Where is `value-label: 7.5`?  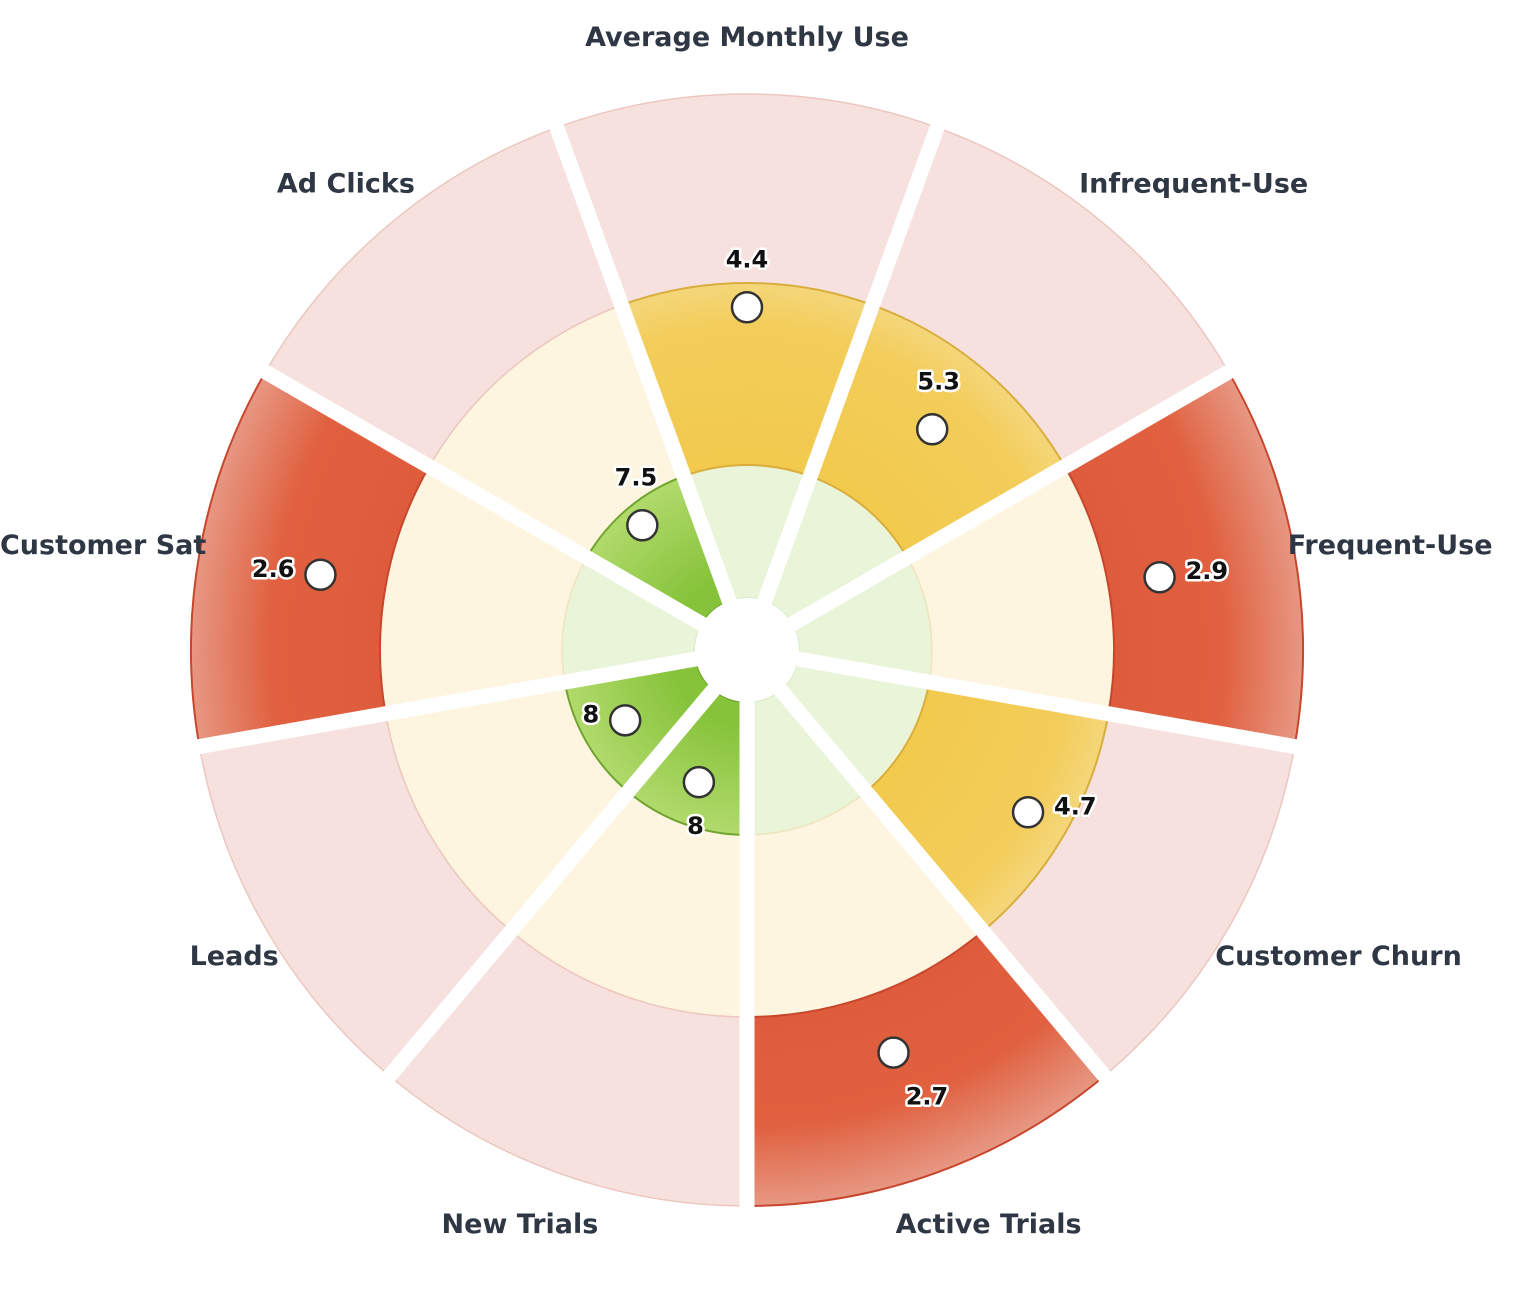 value-label: 7.5 is located at coordinates (636, 477).